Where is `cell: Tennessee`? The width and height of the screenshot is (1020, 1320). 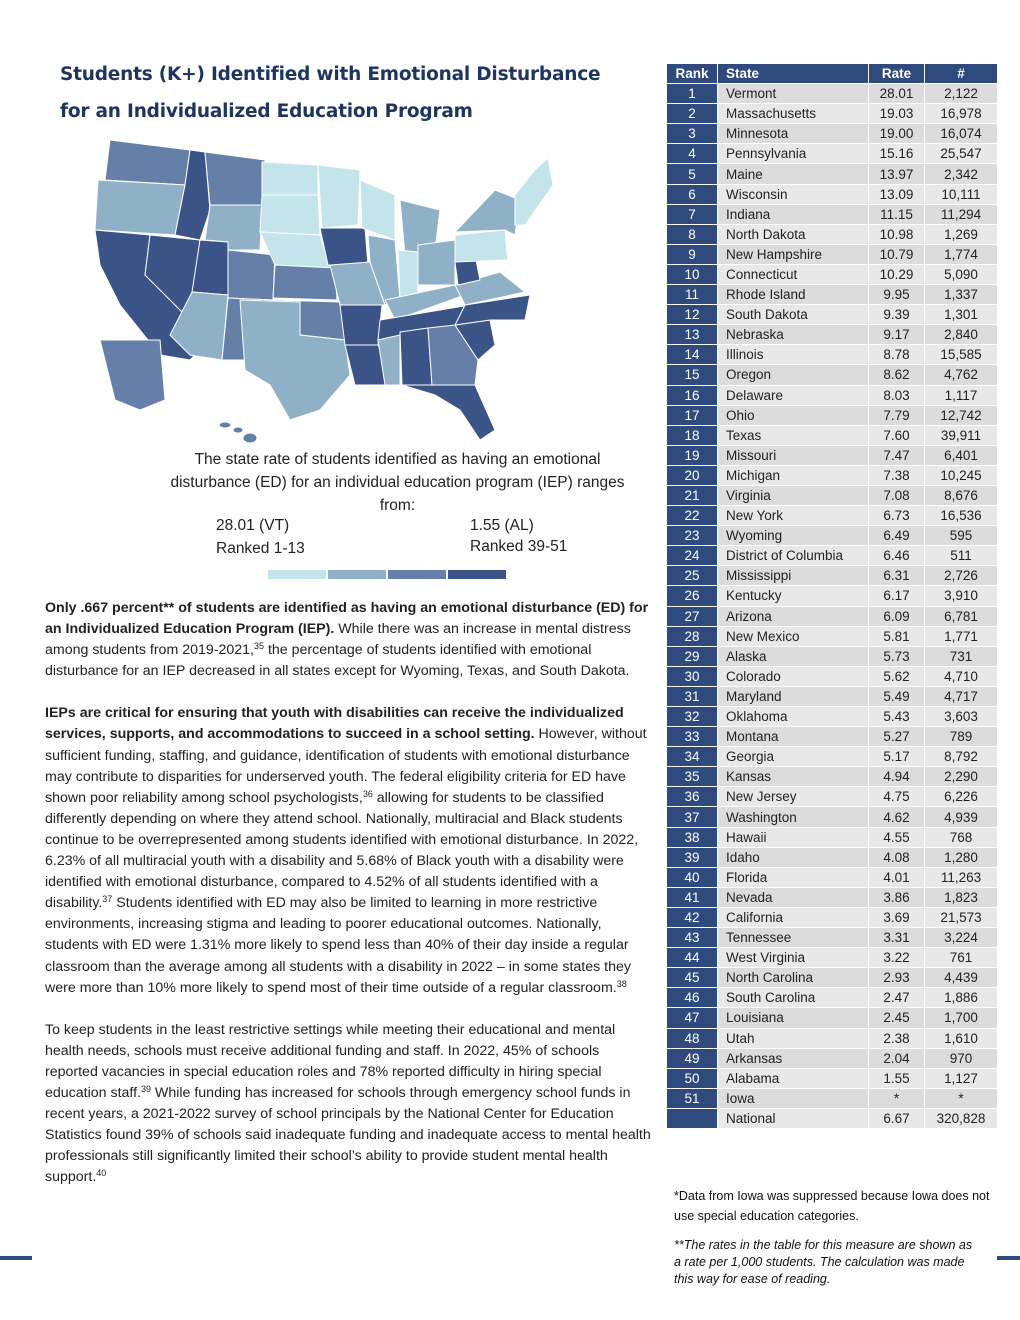
cell: Tennessee is located at coordinates (793, 938).